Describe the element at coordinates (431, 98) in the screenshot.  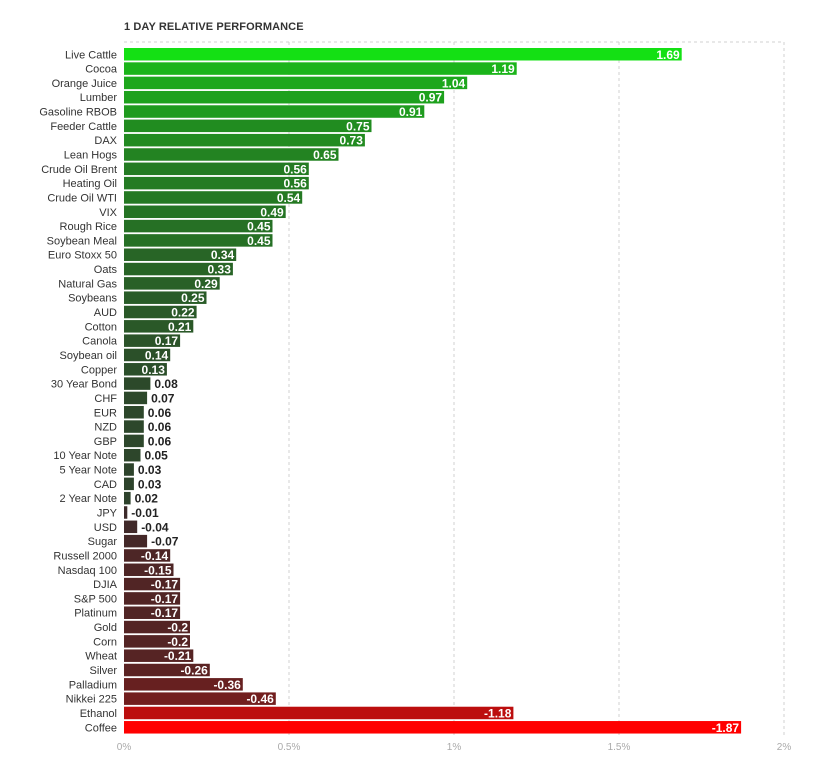
I see `value-label: 0.97` at that location.